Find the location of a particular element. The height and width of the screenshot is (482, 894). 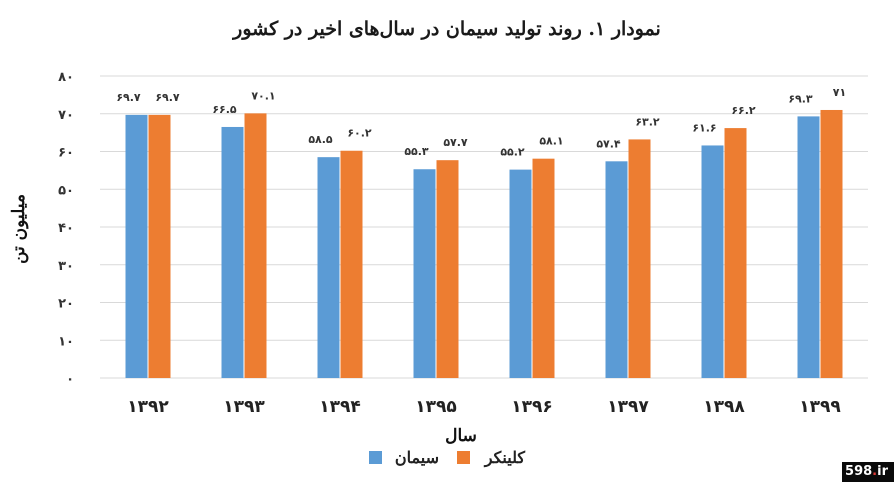

data-label-clinker: ۶۳.۲ is located at coordinates (647, 121).